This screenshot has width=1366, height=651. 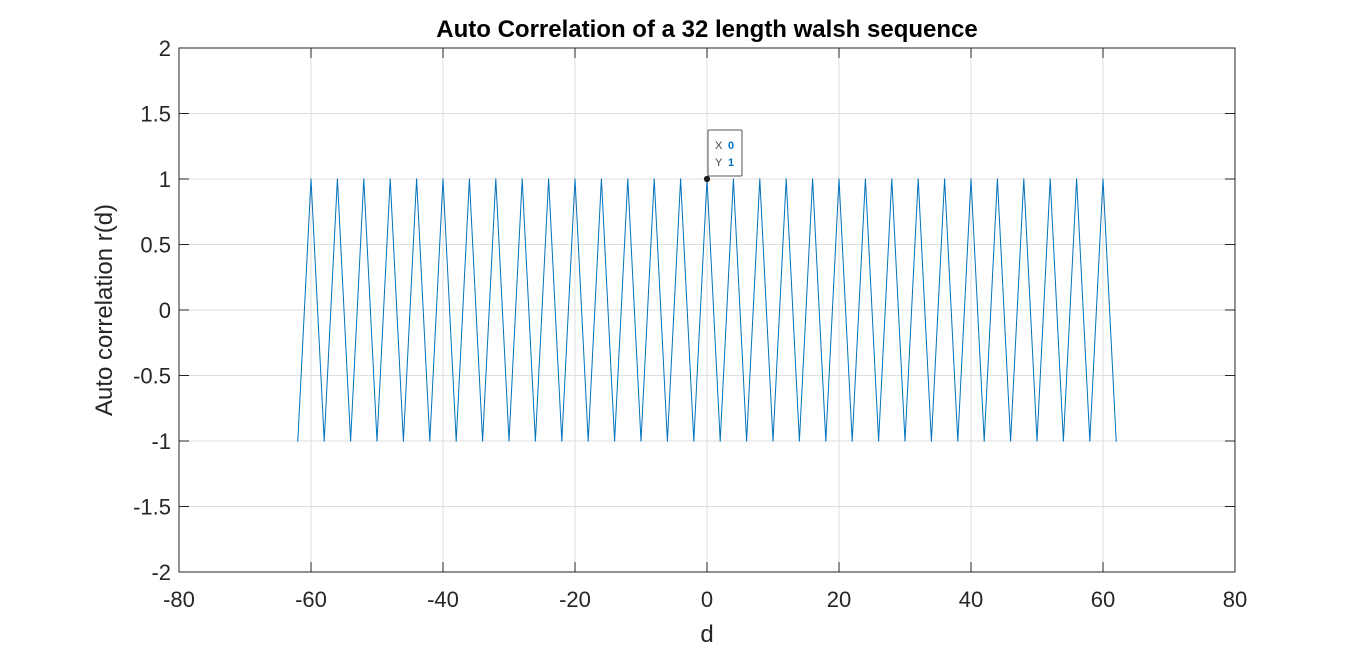 I want to click on y-tick-label: -1, so click(x=161, y=441).